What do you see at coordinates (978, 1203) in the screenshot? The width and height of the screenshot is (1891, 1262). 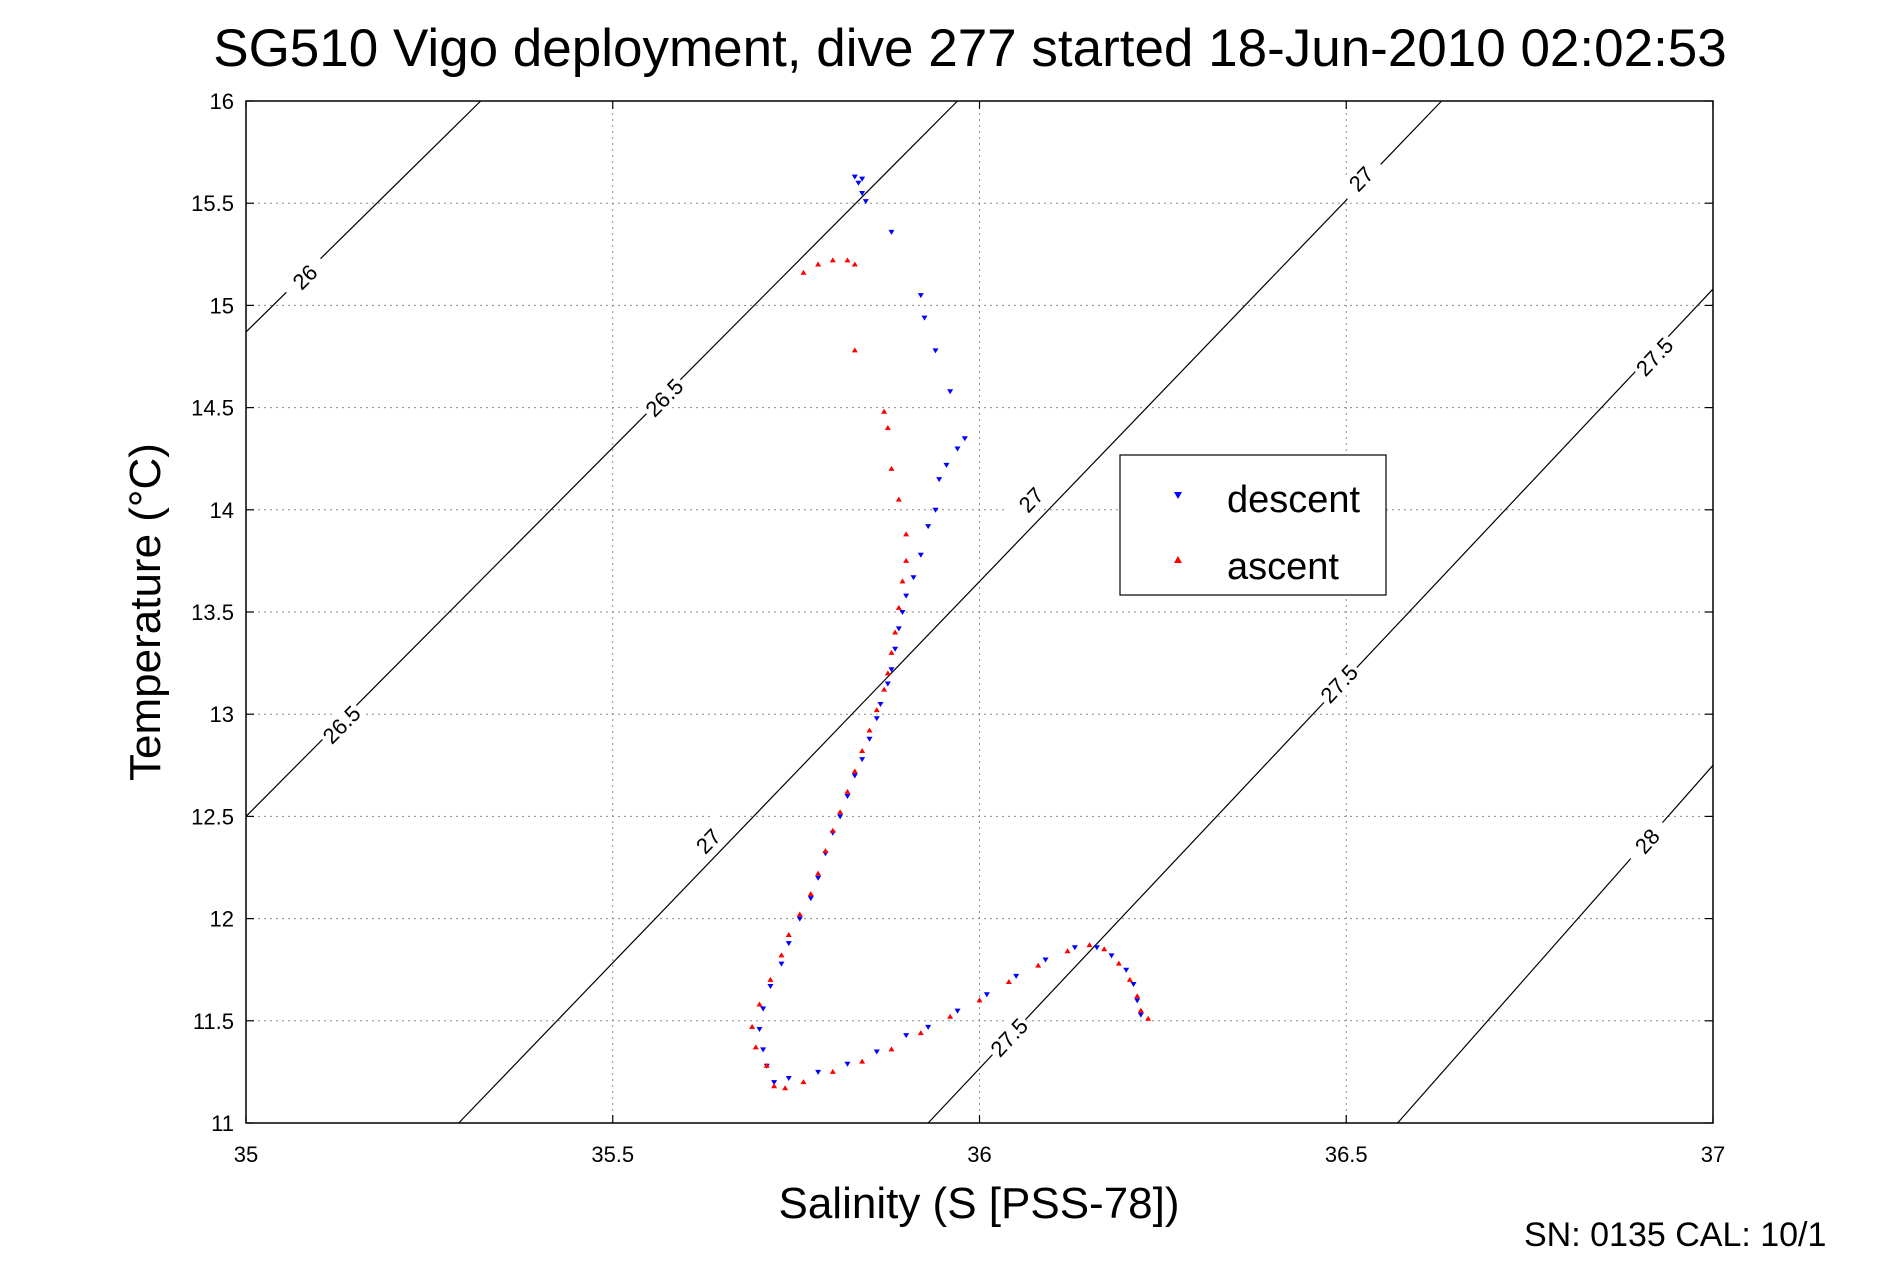 I see `x-axis-label: Salinity (S [PSS-78])` at bounding box center [978, 1203].